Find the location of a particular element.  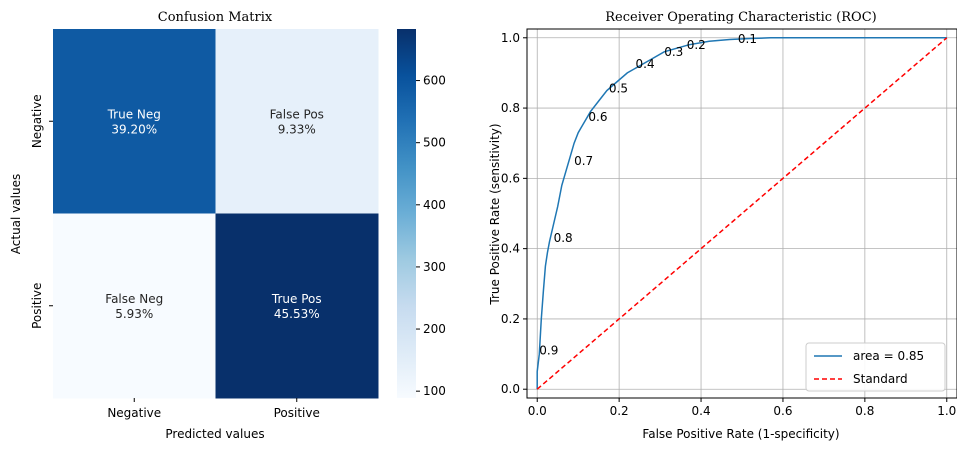

colorbar-tick-label: 500 is located at coordinates (434, 143).